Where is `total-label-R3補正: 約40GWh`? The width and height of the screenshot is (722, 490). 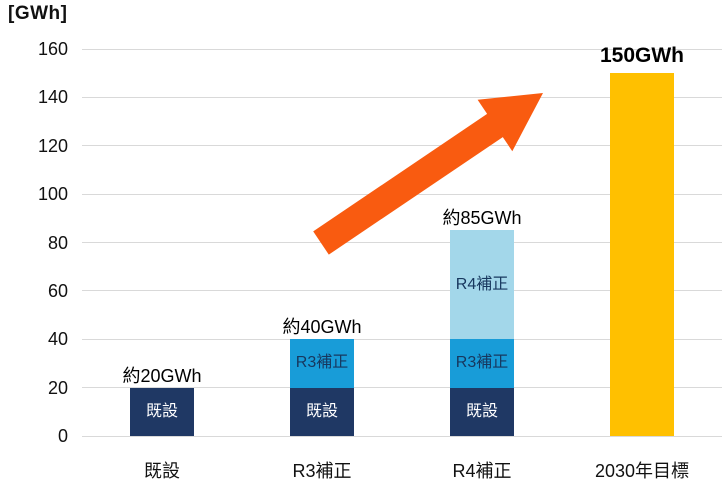 total-label-R3補正: 約40GWh is located at coordinates (322, 327).